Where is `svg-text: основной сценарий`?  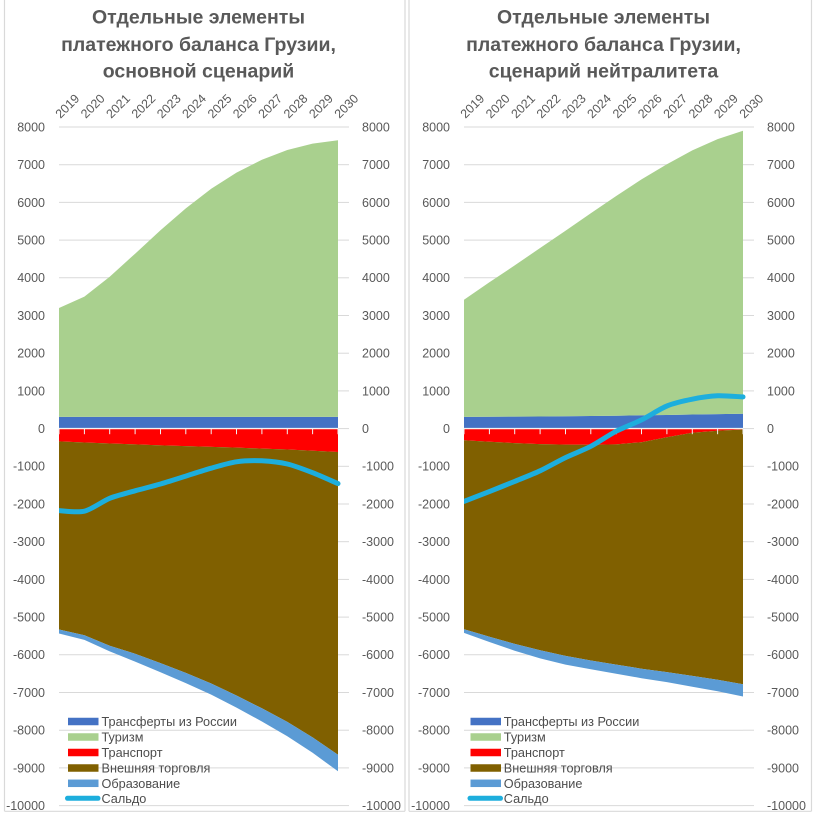 svg-text: основной сценарий is located at coordinates (198, 72).